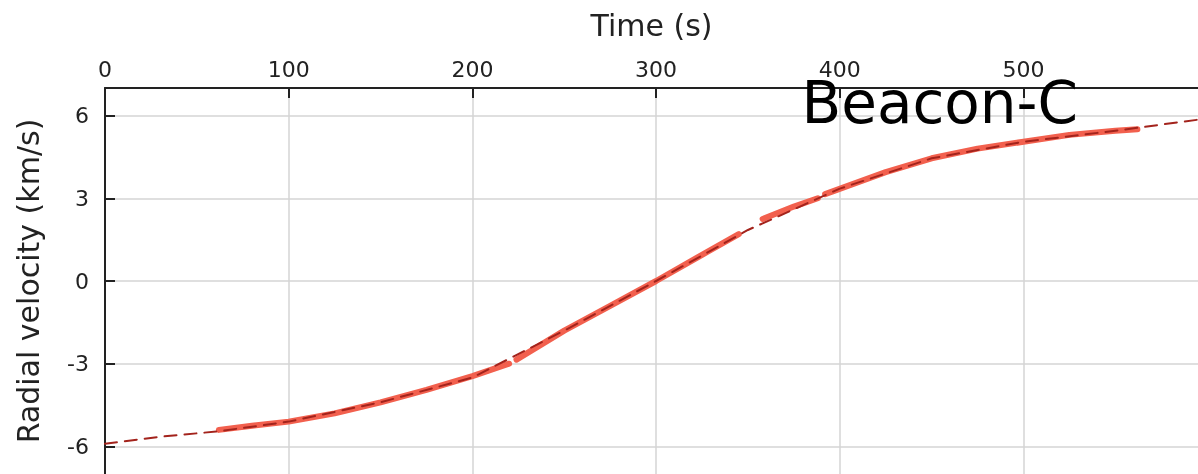 The image size is (1198, 474). Describe the element at coordinates (78, 446) in the screenshot. I see `y-tick-label: -6` at that location.